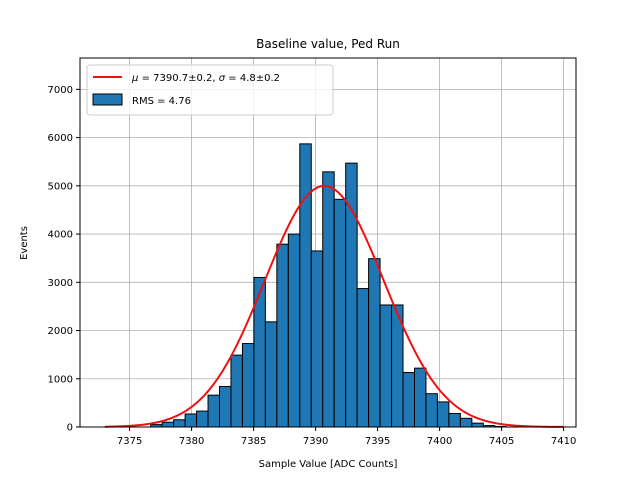 The width and height of the screenshot is (640, 480). What do you see at coordinates (134, 78) in the screenshot?
I see `legend-fit-mu: μ` at bounding box center [134, 78].